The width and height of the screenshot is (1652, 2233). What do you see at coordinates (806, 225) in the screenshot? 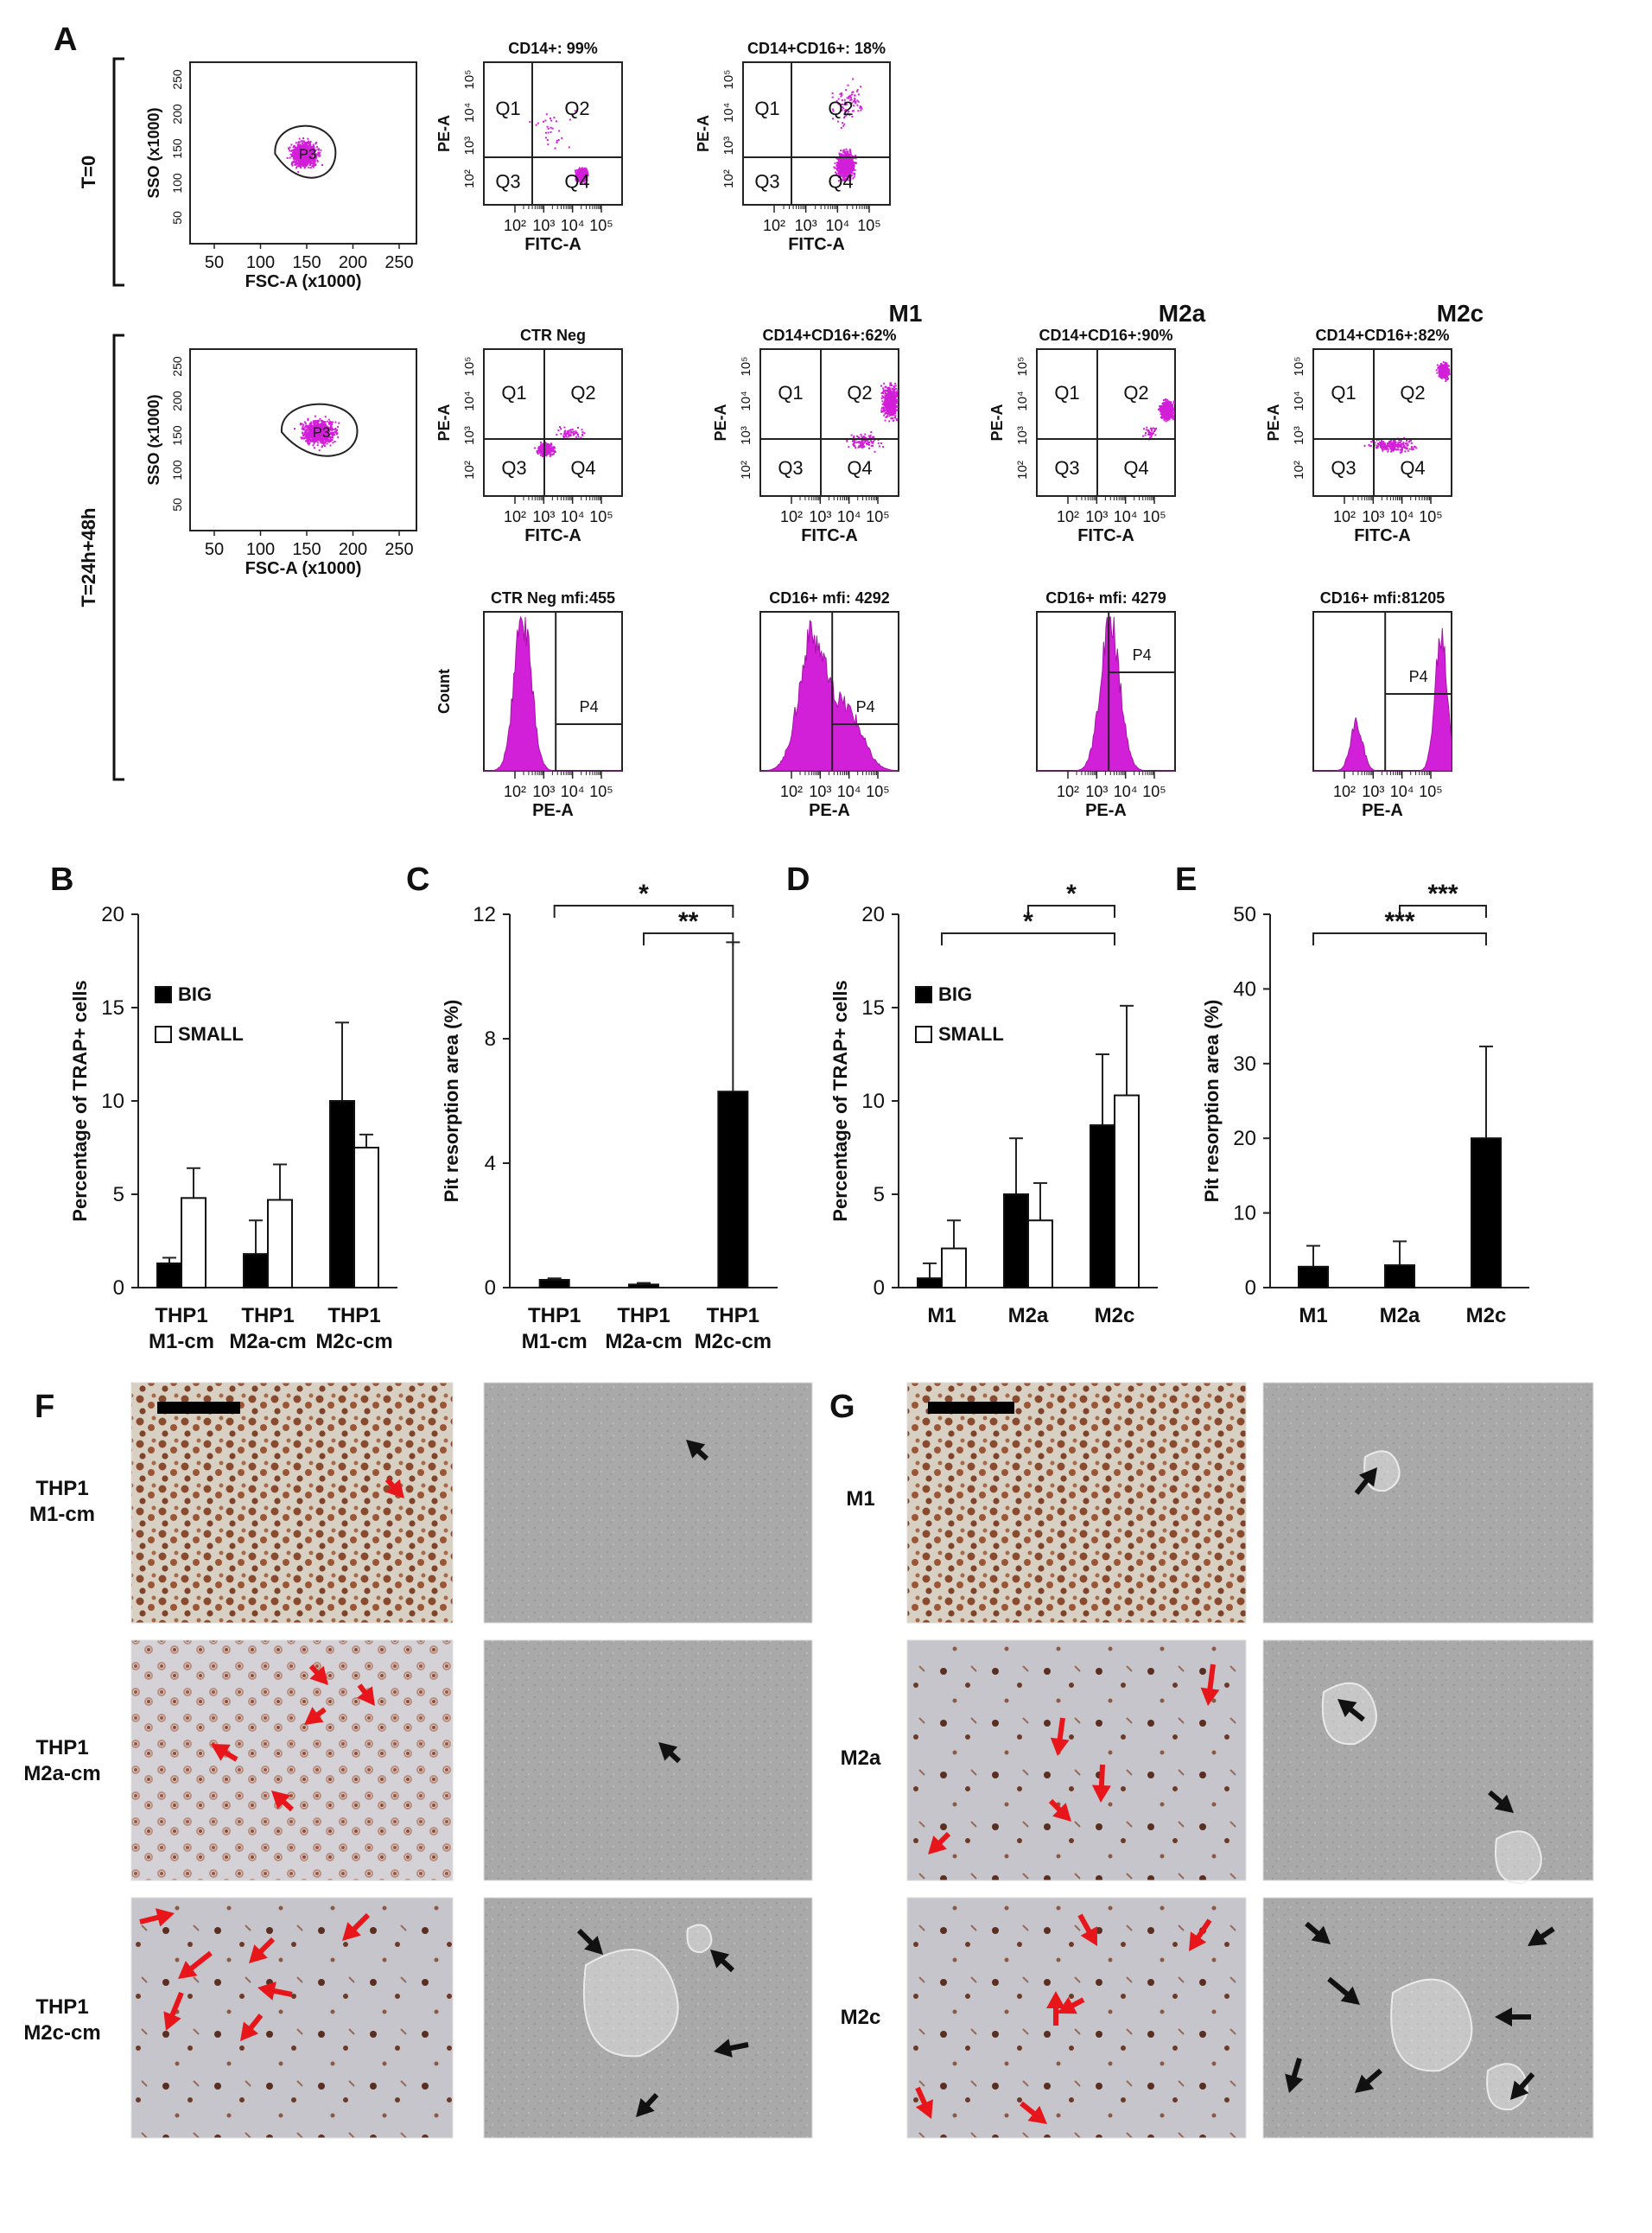
I see `log-tick-label: 10³` at bounding box center [806, 225].